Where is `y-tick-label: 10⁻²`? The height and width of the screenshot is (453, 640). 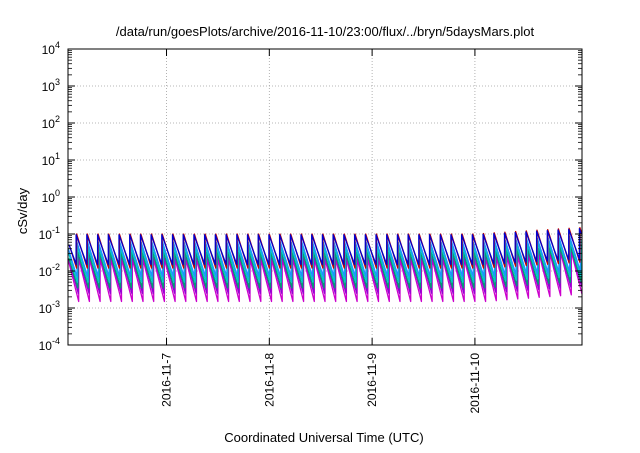
y-tick-label: 10⁻² is located at coordinates (49, 270).